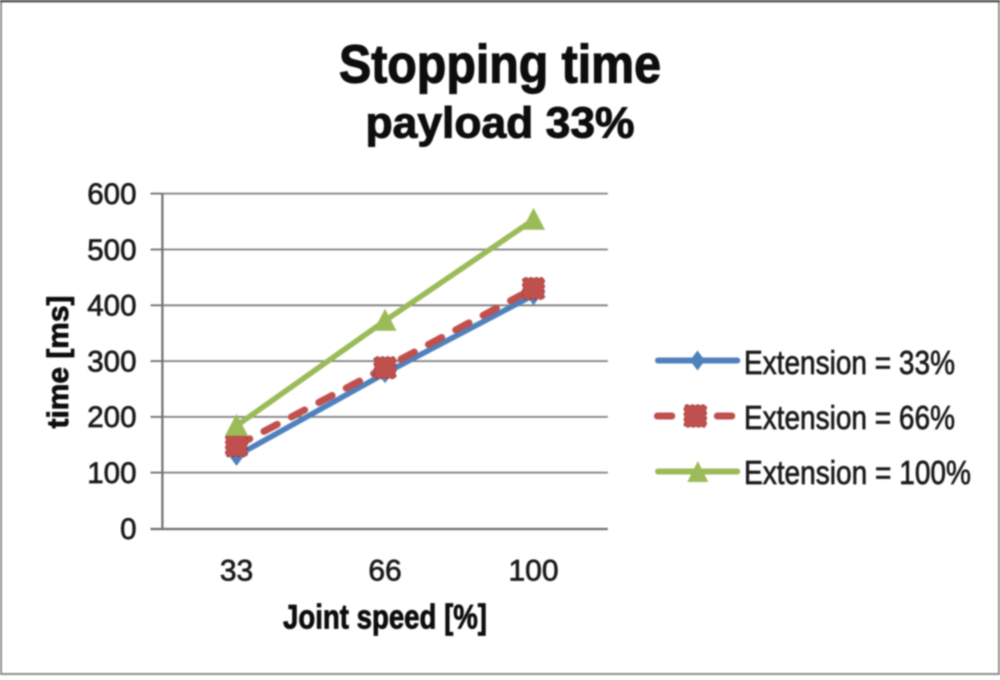  What do you see at coordinates (111, 361) in the screenshot?
I see `svg-text: 300` at bounding box center [111, 361].